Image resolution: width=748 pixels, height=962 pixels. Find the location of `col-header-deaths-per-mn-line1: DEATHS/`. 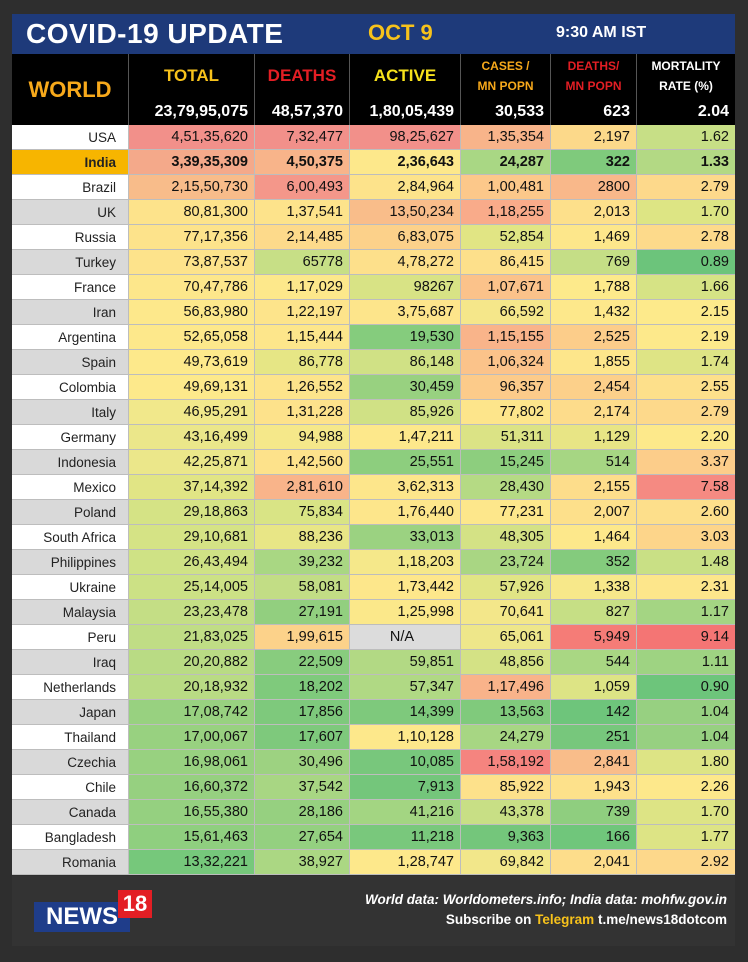

col-header-deaths-per-mn-line1: DEATHS/ is located at coordinates (593, 66).